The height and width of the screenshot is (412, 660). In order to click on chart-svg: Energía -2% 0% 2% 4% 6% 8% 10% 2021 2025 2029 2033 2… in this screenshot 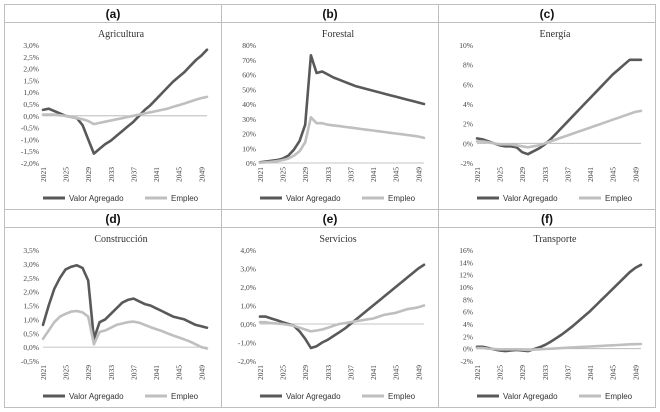, I will do `click(551, 116)`.